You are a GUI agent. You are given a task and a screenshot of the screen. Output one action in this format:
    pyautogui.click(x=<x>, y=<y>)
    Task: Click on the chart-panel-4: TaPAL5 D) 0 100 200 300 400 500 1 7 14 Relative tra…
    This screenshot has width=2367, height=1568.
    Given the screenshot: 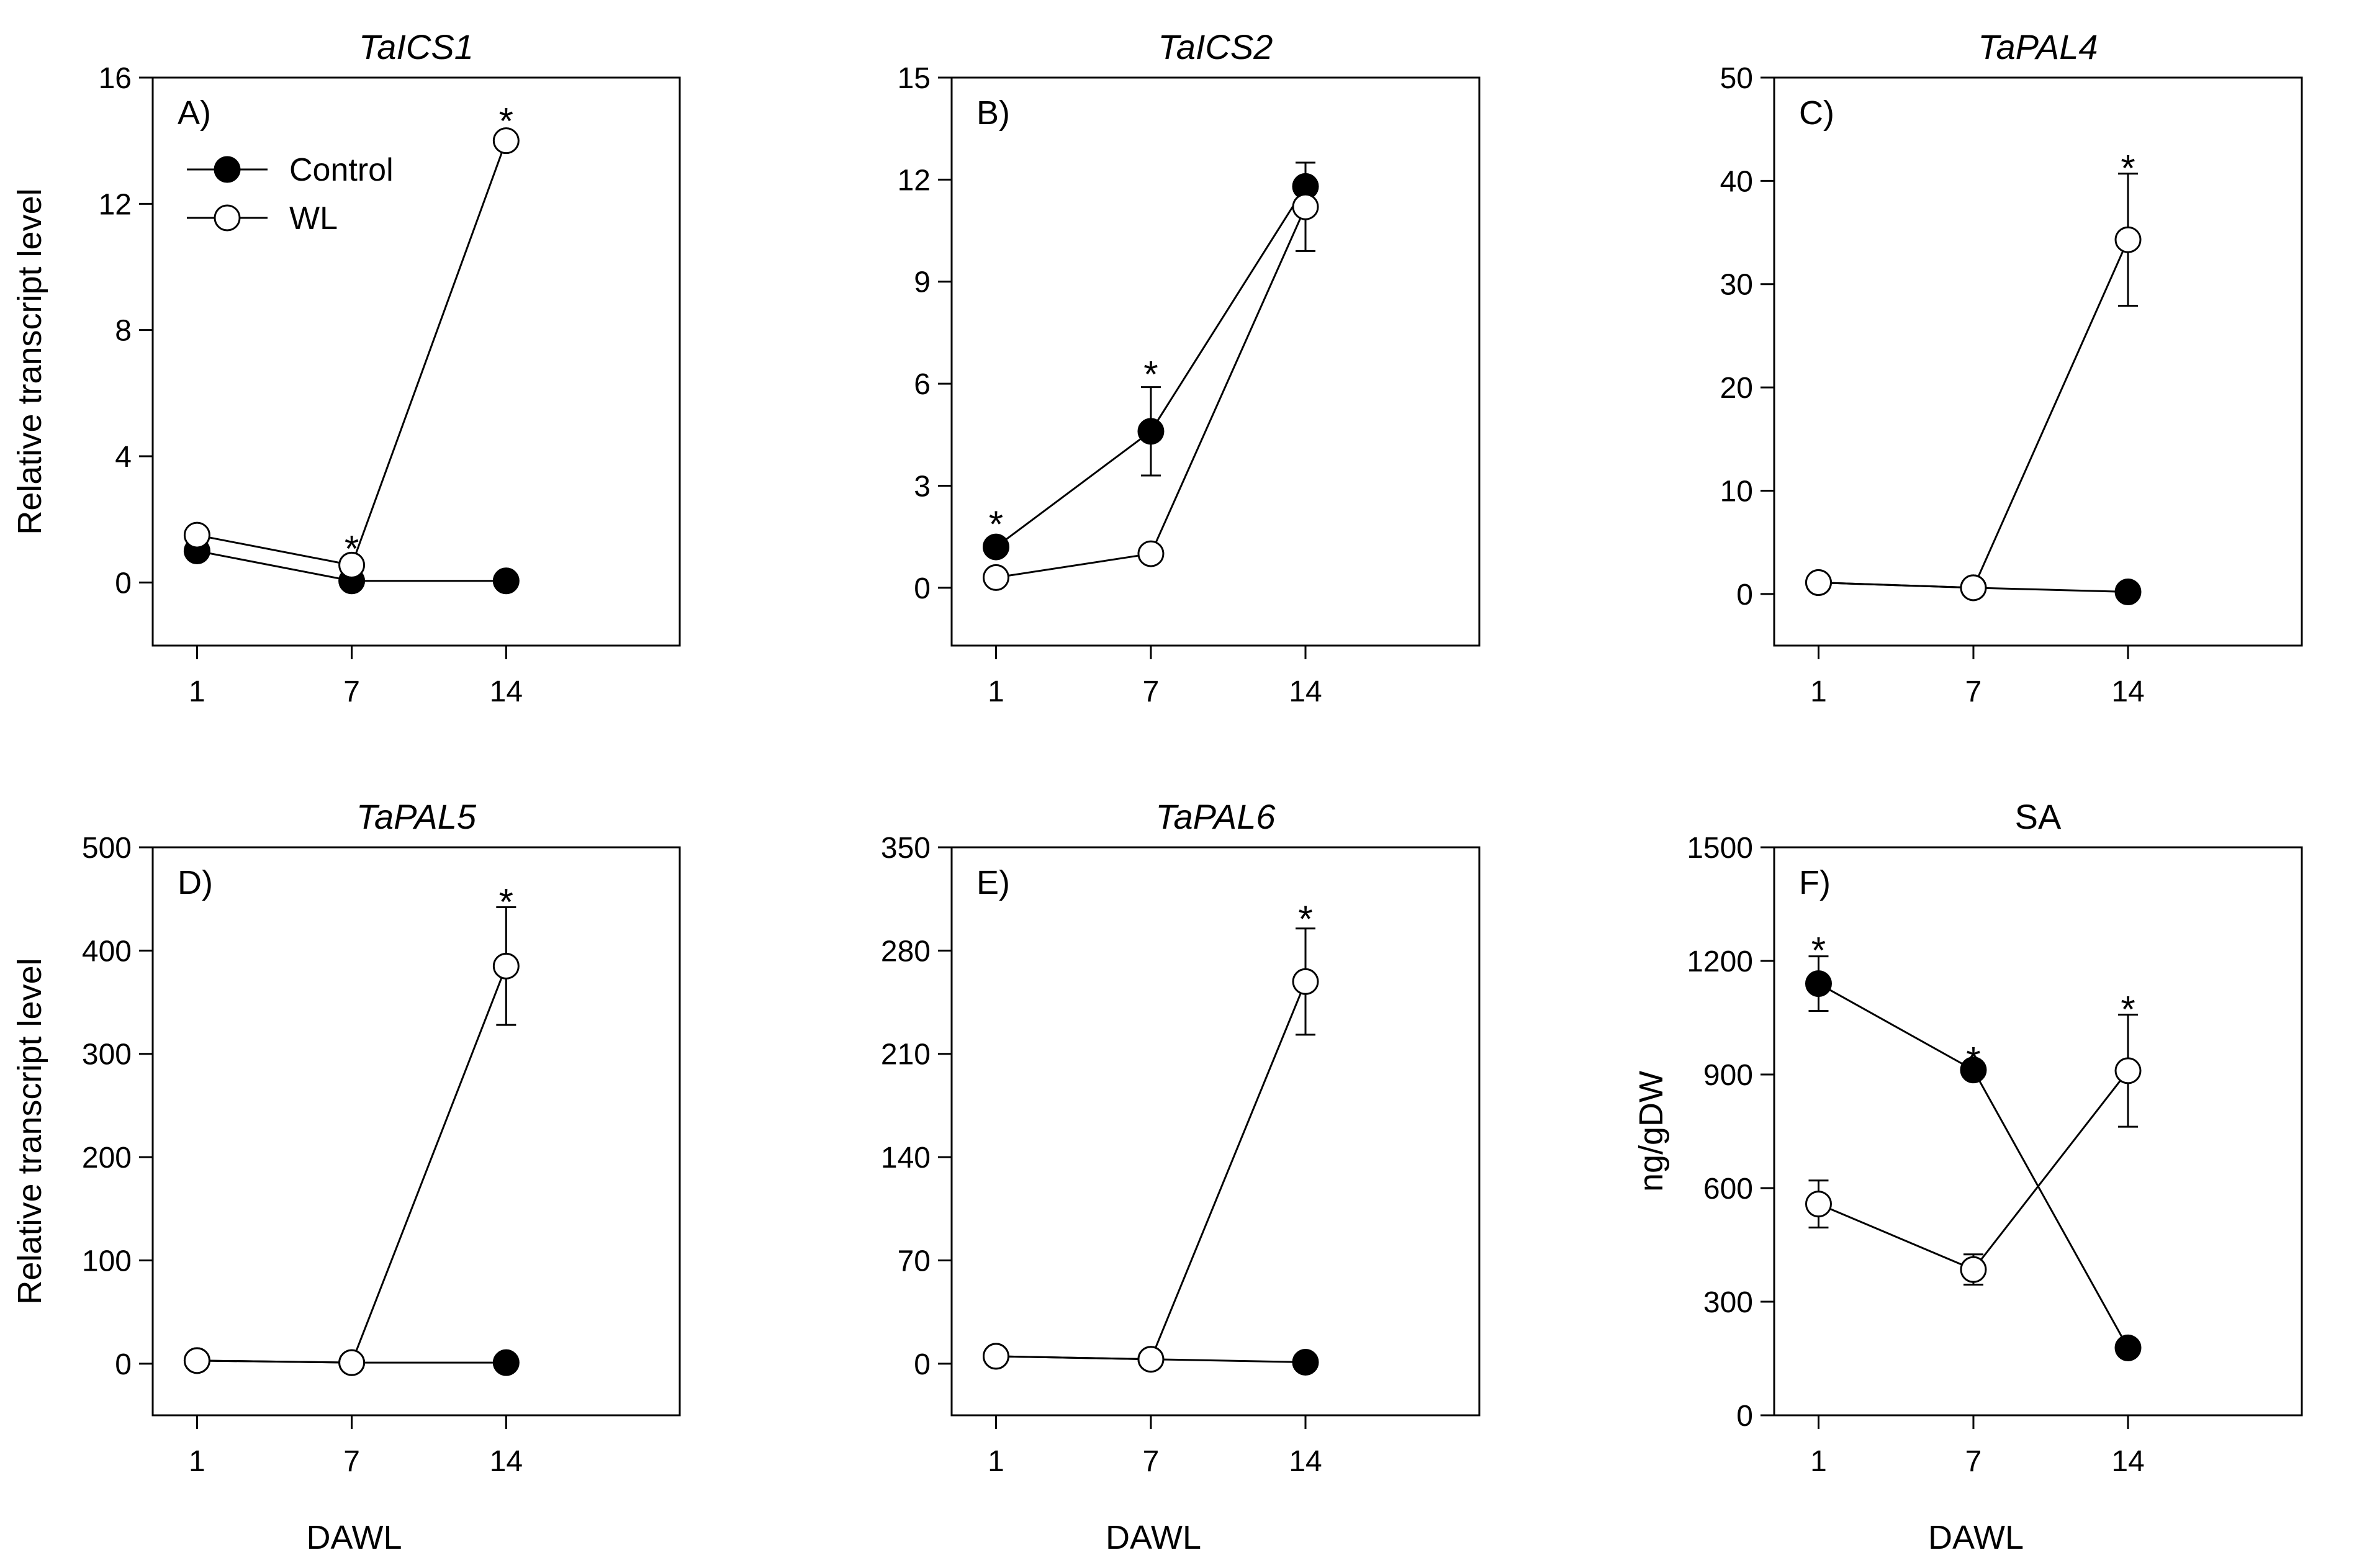 What is the action you would take?
    pyautogui.click(x=346, y=1176)
    